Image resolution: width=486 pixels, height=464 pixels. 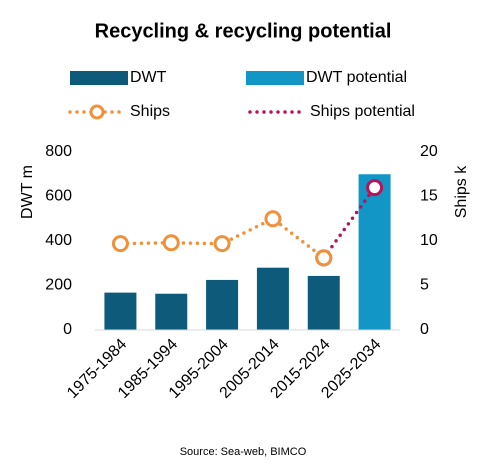 What do you see at coordinates (429, 196) in the screenshot?
I see `y2-tick-label: 15` at bounding box center [429, 196].